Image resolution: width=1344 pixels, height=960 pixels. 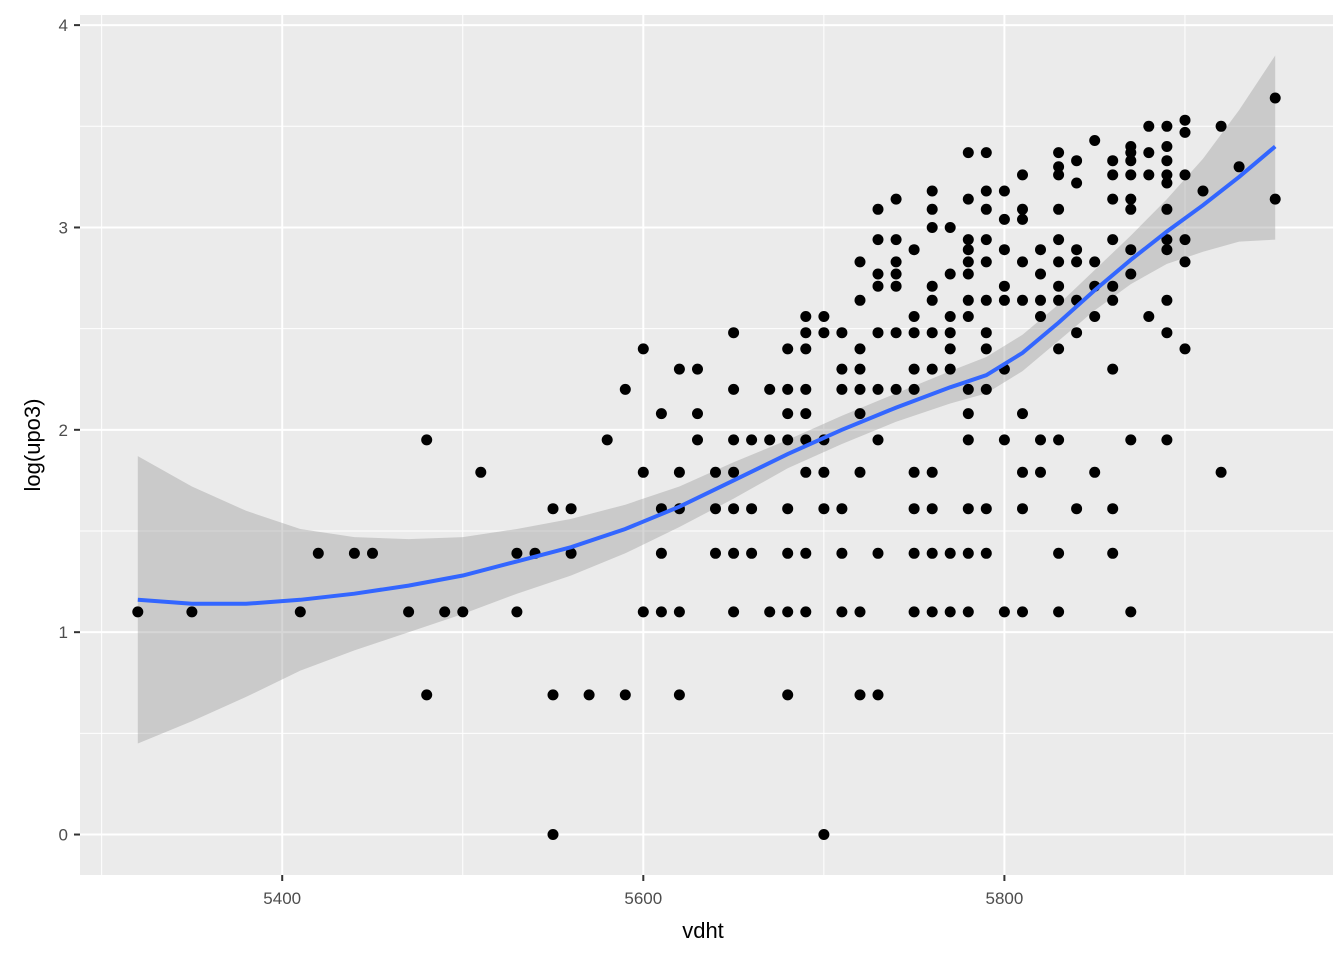 I want to click on x-axis-title: vdht, so click(x=703, y=930).